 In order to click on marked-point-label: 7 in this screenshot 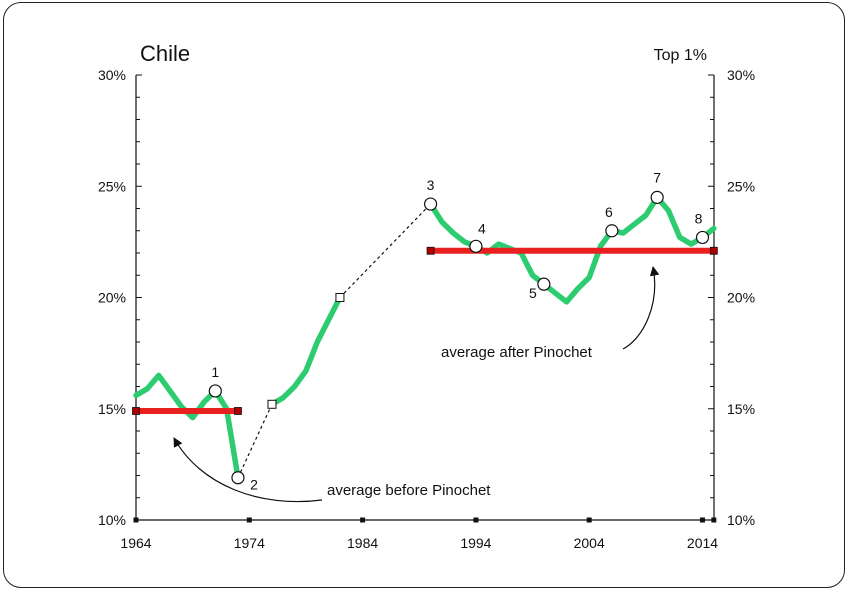, I will do `click(657, 177)`.